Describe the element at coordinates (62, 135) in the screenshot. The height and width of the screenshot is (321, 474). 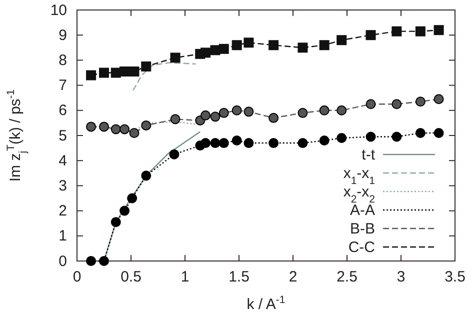
I see `y-tick-label: 5` at that location.